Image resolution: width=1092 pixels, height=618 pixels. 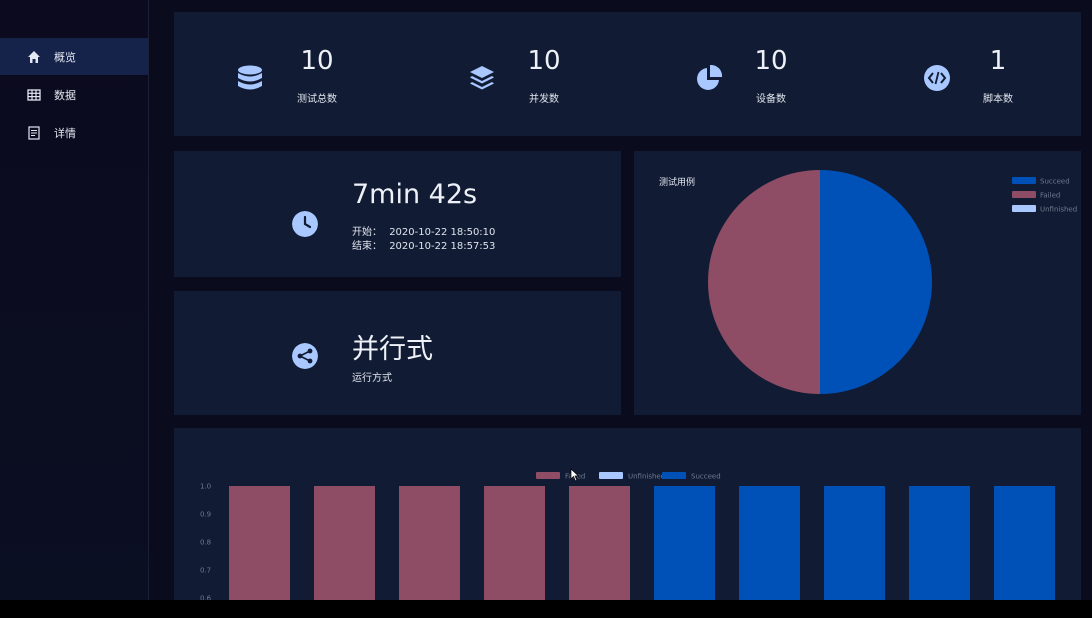 What do you see at coordinates (65, 95) in the screenshot?
I see `sidebar-item-label: 数据` at bounding box center [65, 95].